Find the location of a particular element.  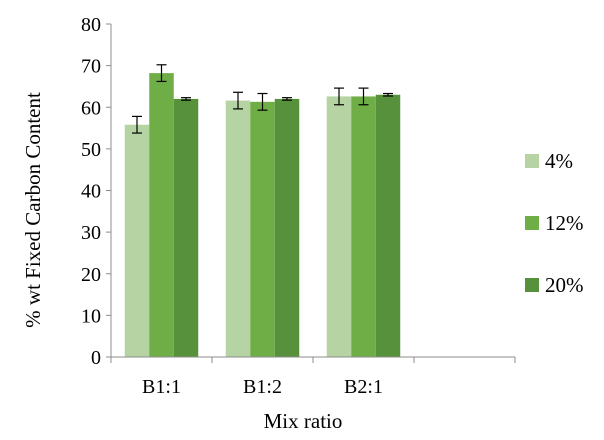

x-tick-label: B2:1 is located at coordinates (363, 387).